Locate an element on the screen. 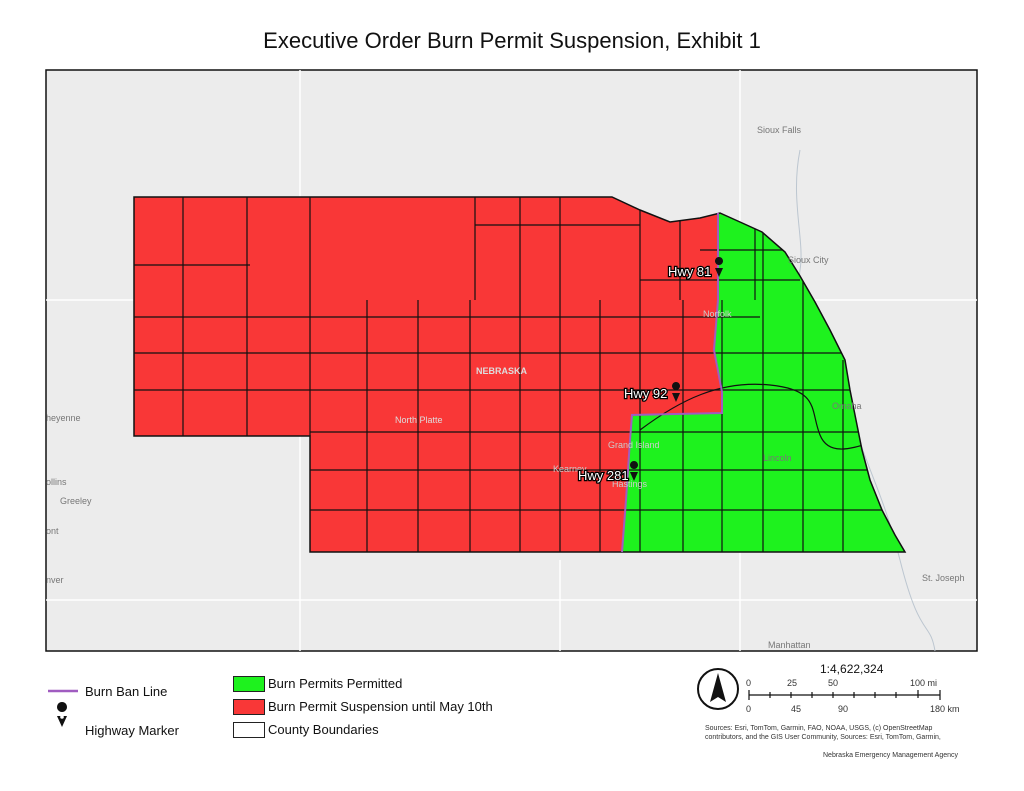 The height and width of the screenshot is (791, 1024). city-label: Hastings is located at coordinates (630, 484).